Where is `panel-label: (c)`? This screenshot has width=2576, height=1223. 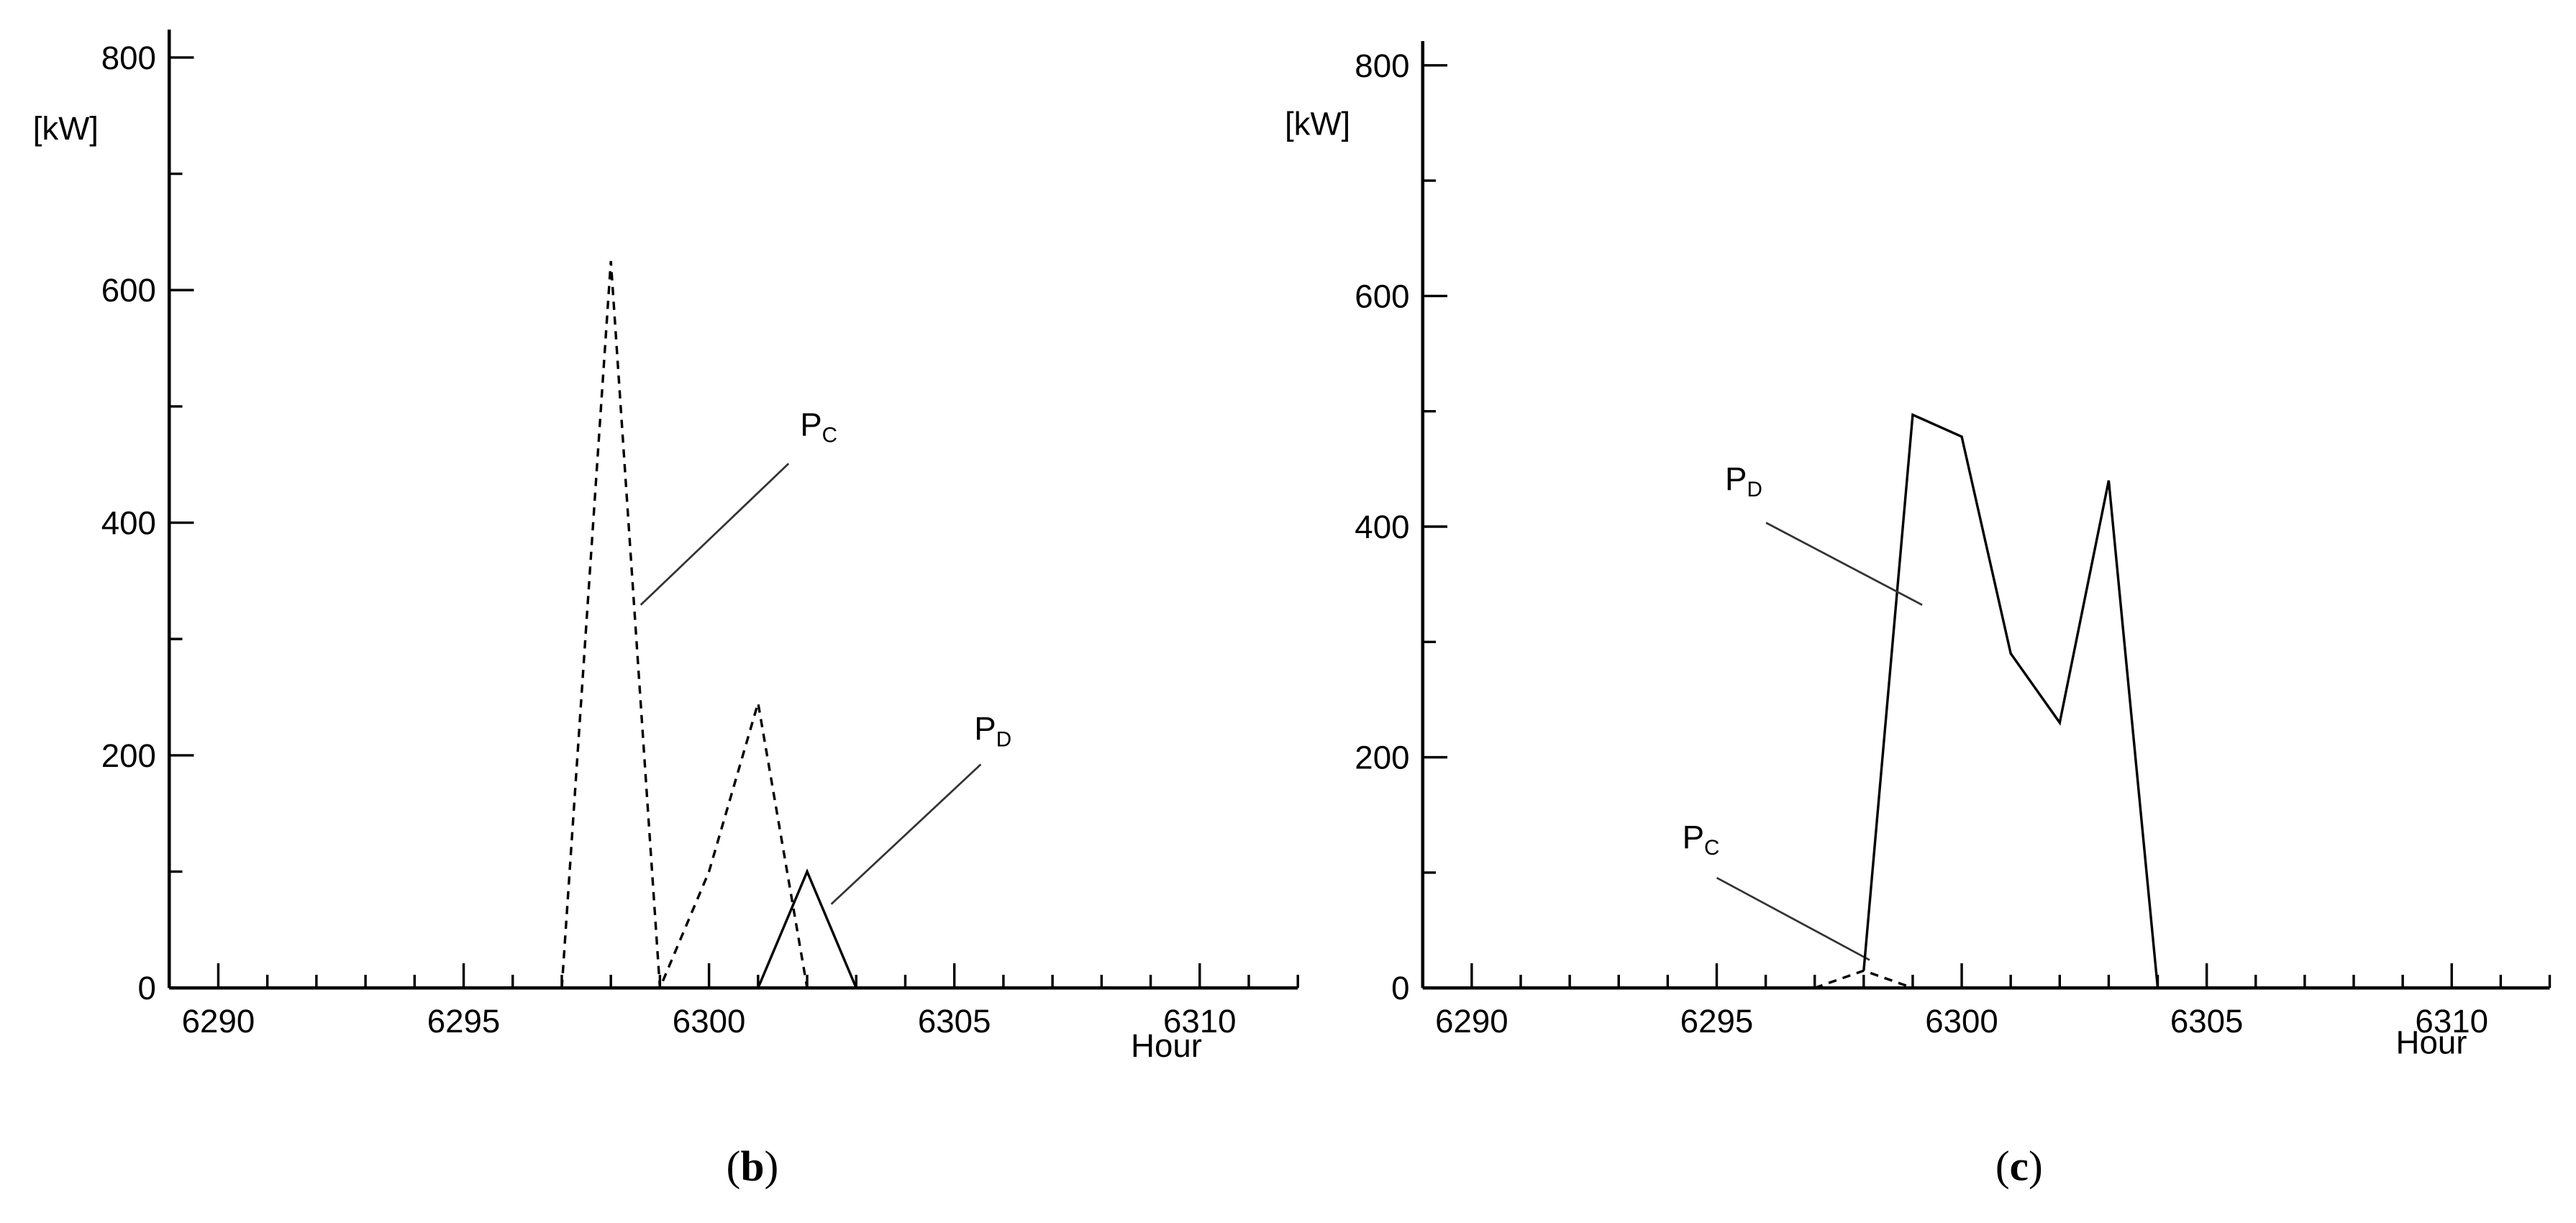
panel-label: (c) is located at coordinates (2019, 1166).